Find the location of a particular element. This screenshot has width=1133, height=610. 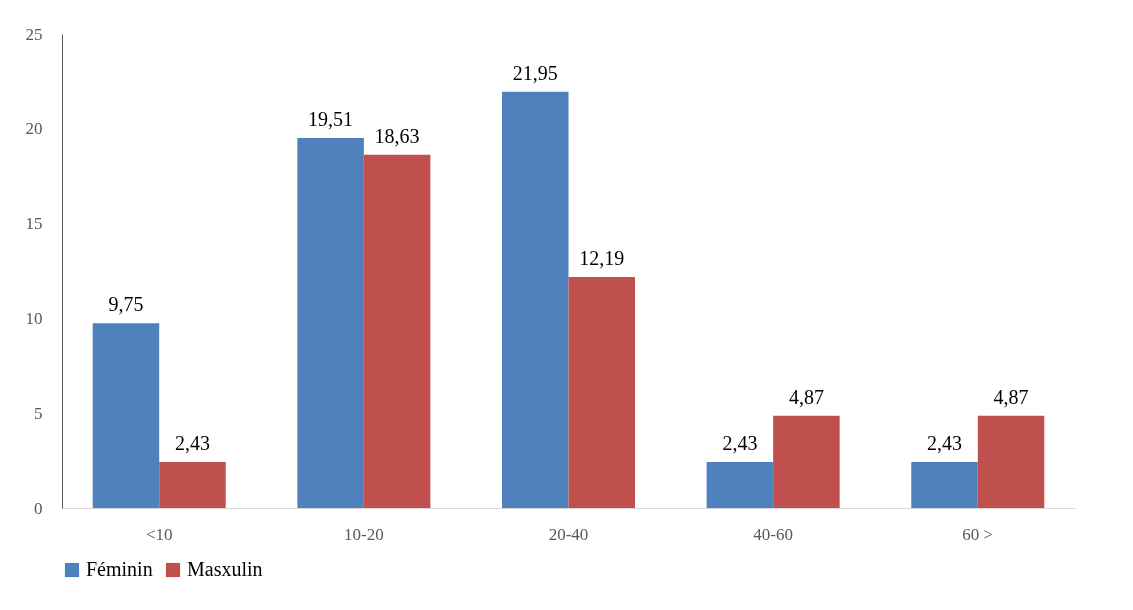

y-tick-label: 5 is located at coordinates (38, 413).